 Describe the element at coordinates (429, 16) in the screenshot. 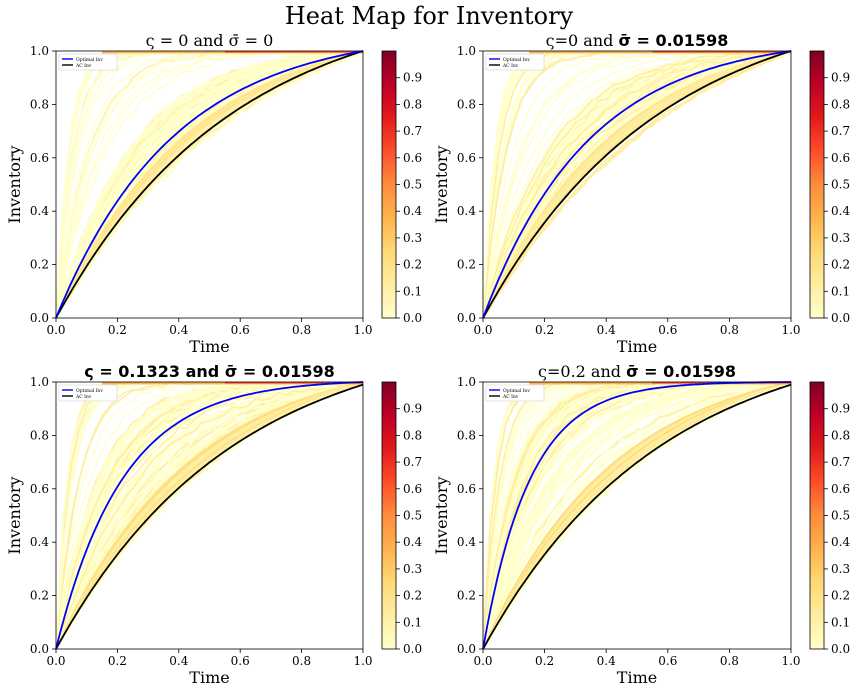

I see `figure-title: Heat Map for Inventory` at that location.